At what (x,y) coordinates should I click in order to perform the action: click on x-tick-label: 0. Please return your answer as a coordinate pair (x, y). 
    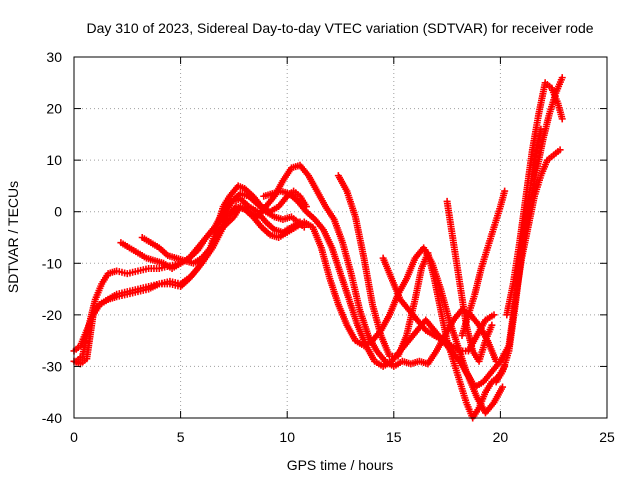
    Looking at the image, I should click on (74, 437).